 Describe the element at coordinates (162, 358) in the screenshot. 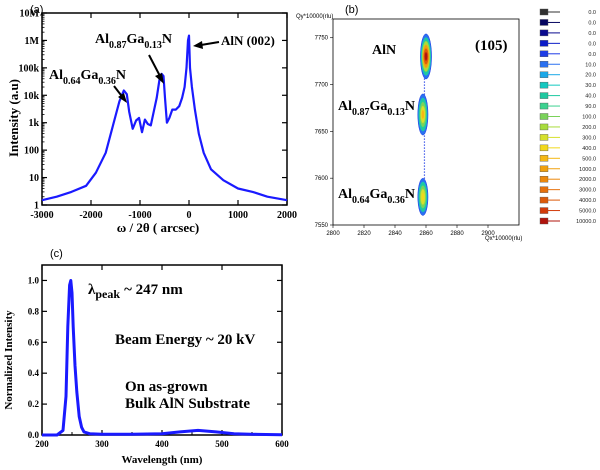

I see `chart-c-series-line` at that location.